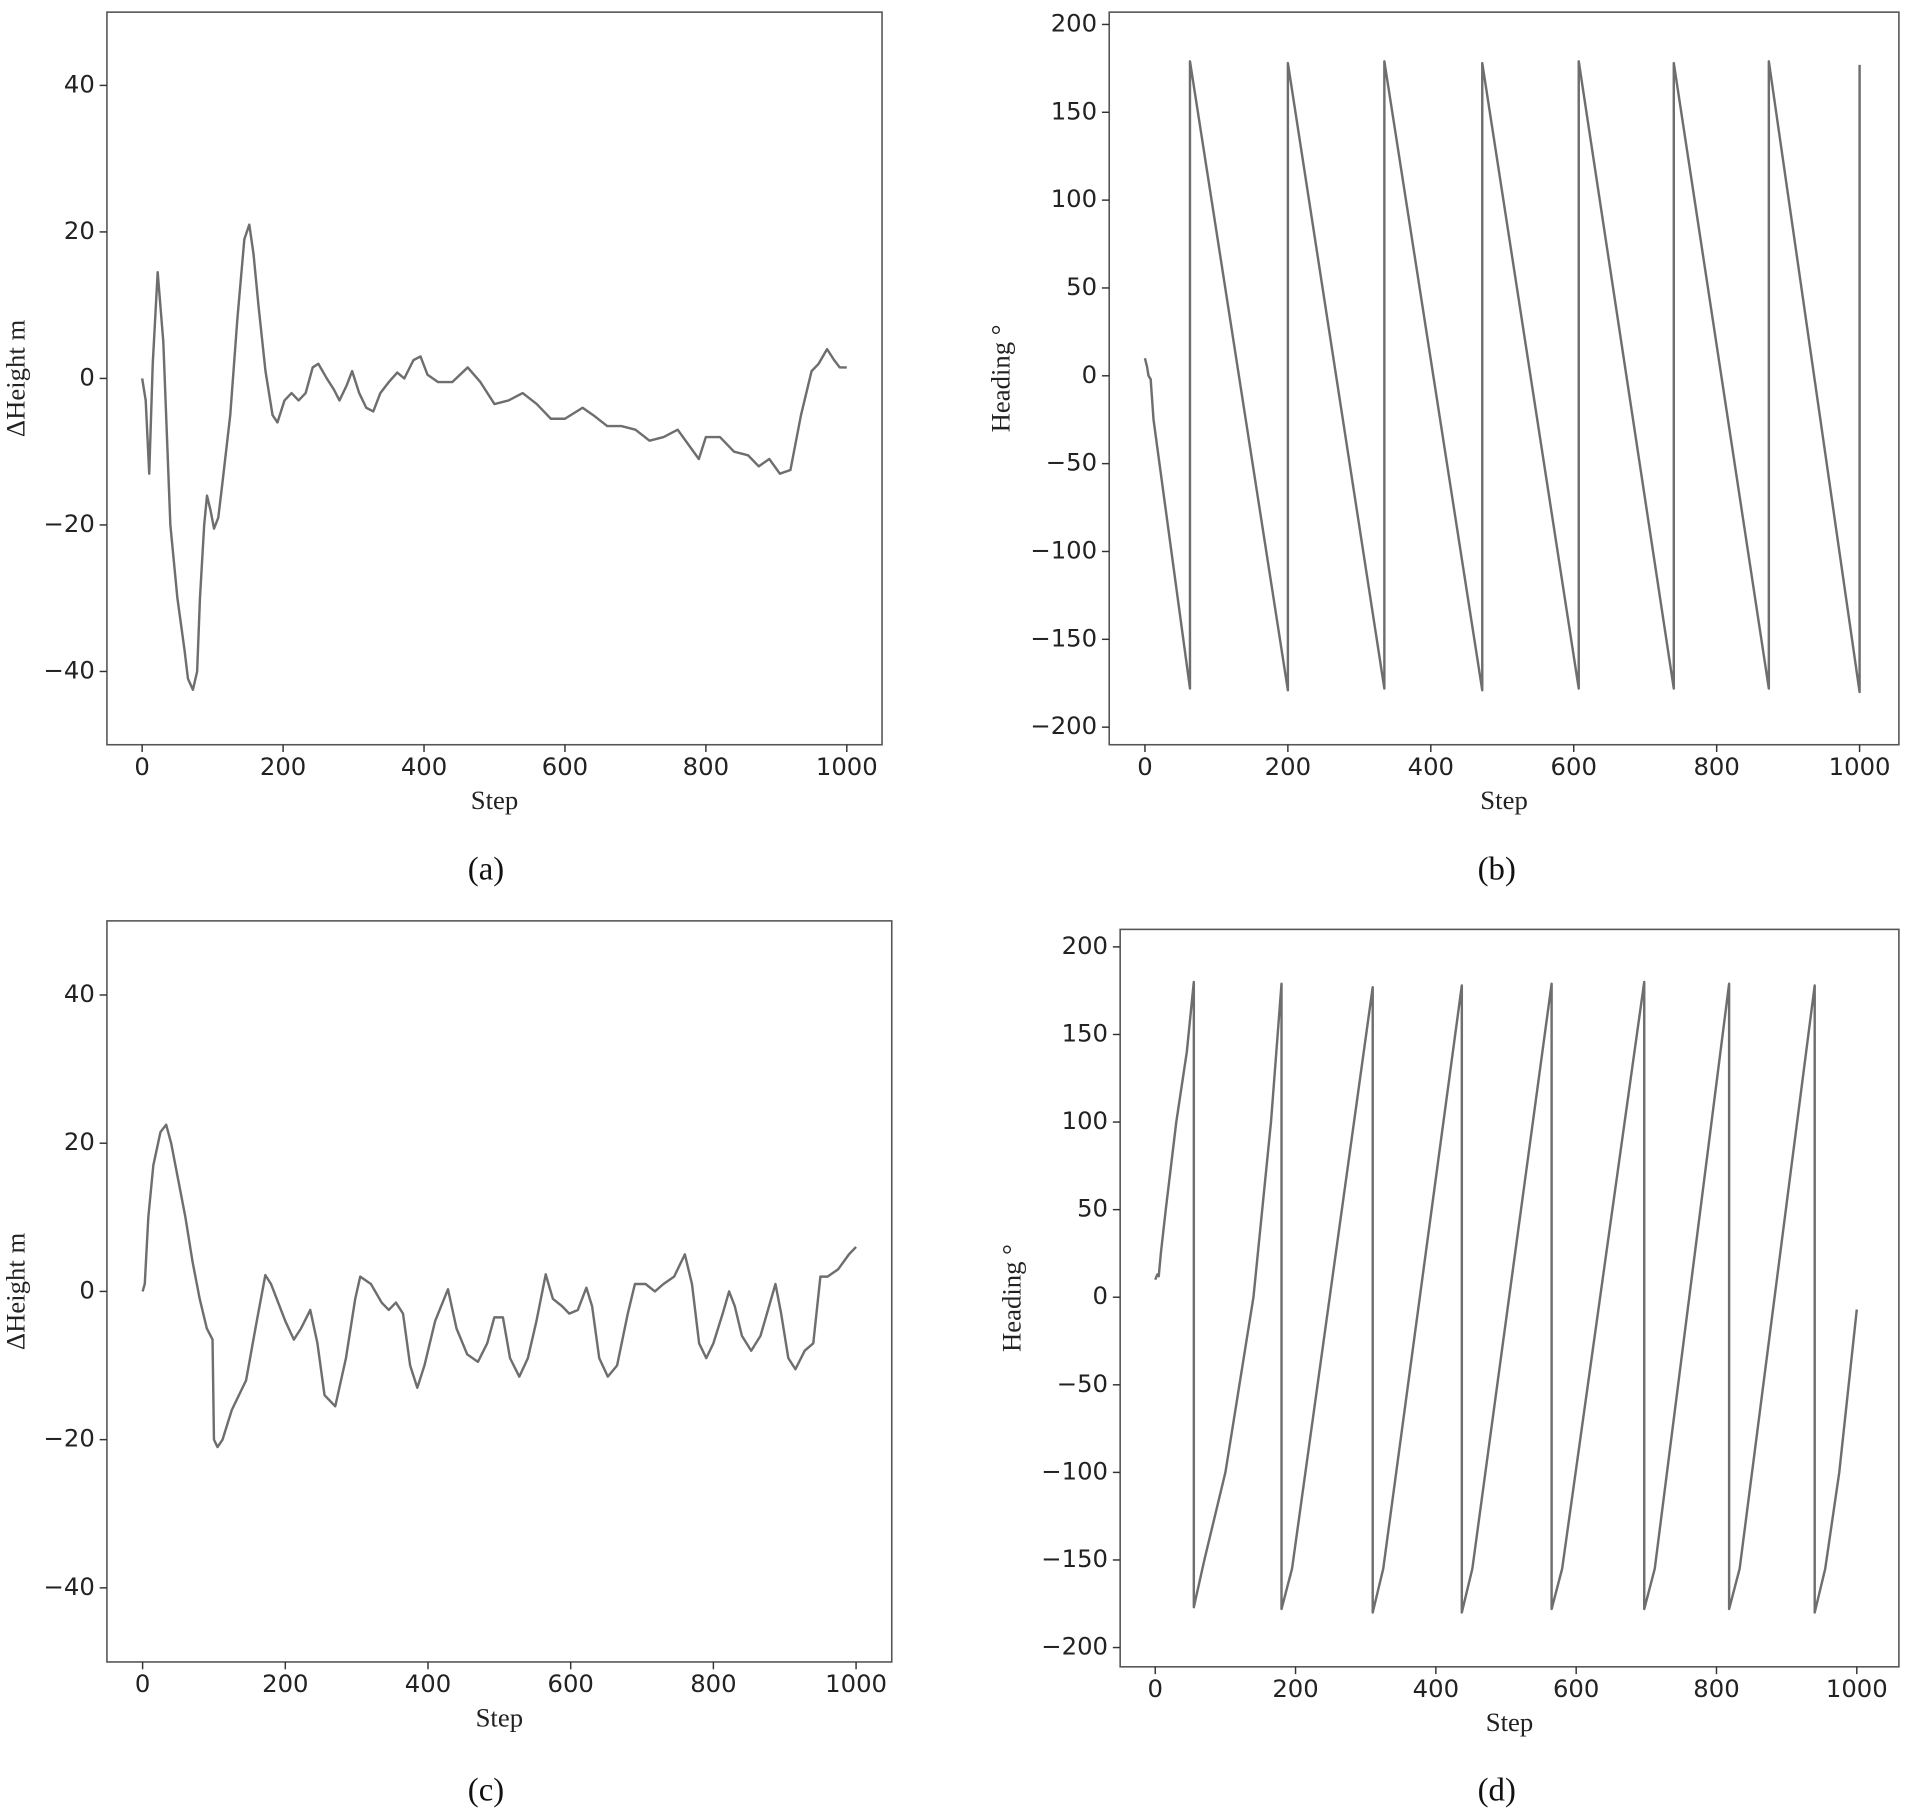 This screenshot has height=1812, width=1905. What do you see at coordinates (486, 870) in the screenshot?
I see `caption: (a)` at bounding box center [486, 870].